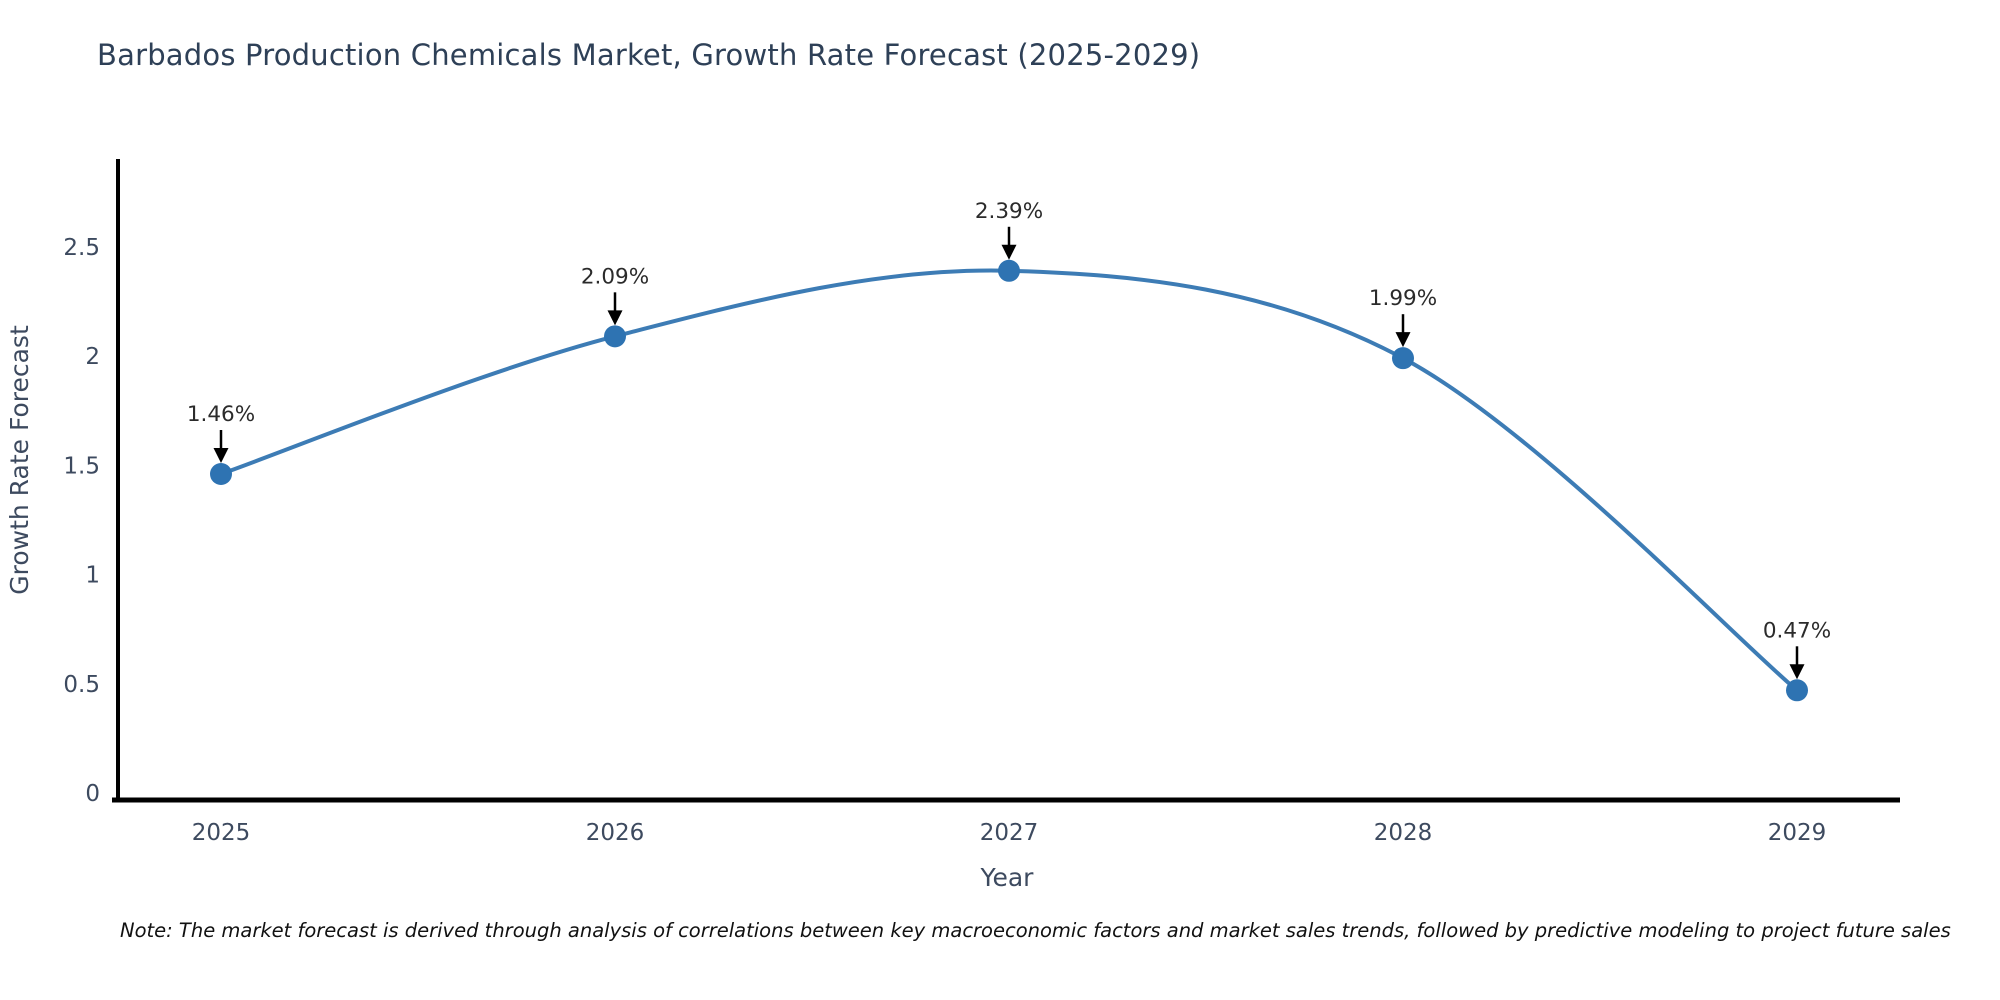  I want to click on x-tick-label: 2025, so click(221, 833).